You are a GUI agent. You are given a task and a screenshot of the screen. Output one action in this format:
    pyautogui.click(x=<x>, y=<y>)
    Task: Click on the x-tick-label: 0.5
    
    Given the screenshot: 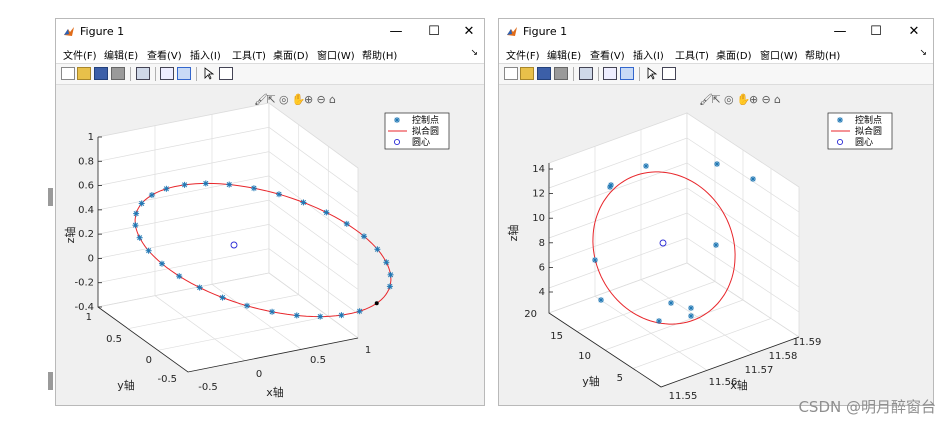 What is the action you would take?
    pyautogui.click(x=318, y=360)
    